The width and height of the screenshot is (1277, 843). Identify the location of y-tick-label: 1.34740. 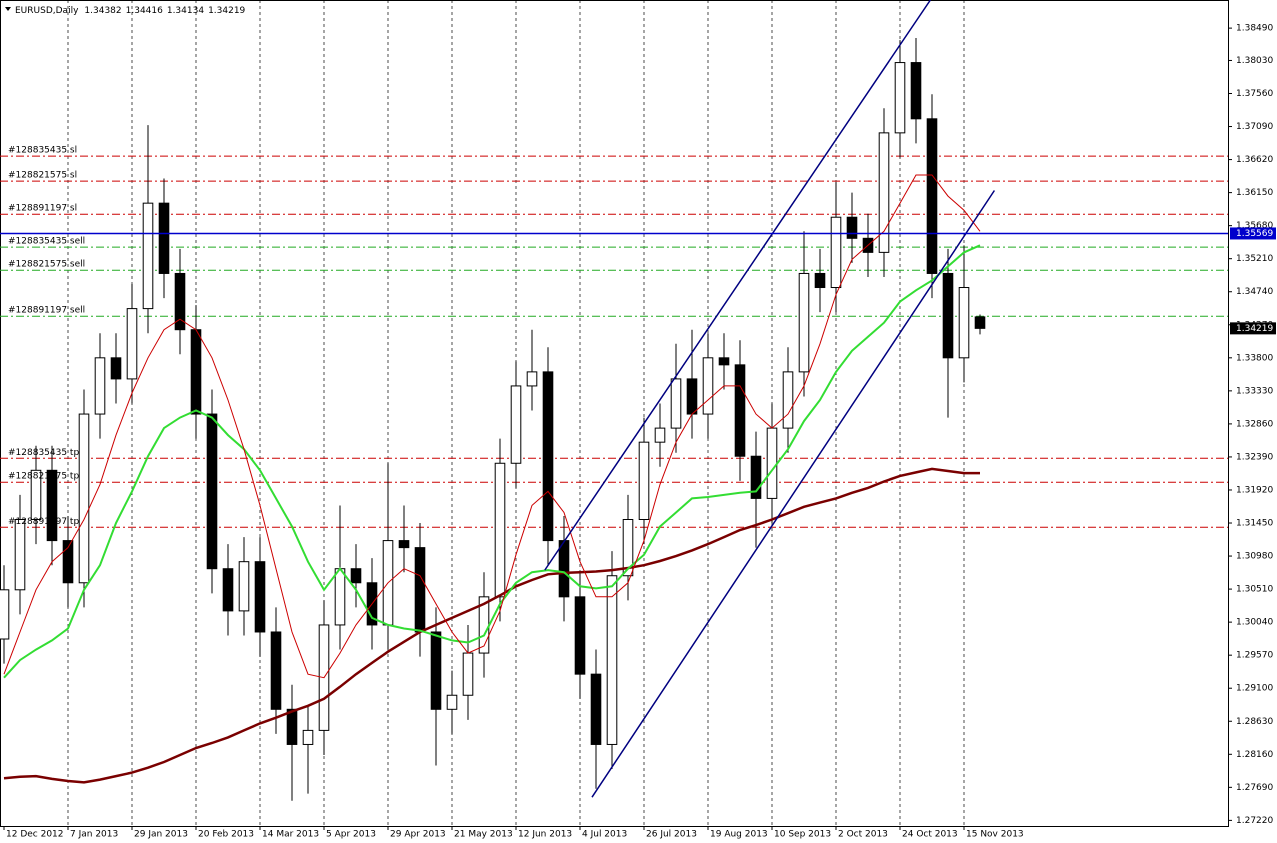
(1254, 292).